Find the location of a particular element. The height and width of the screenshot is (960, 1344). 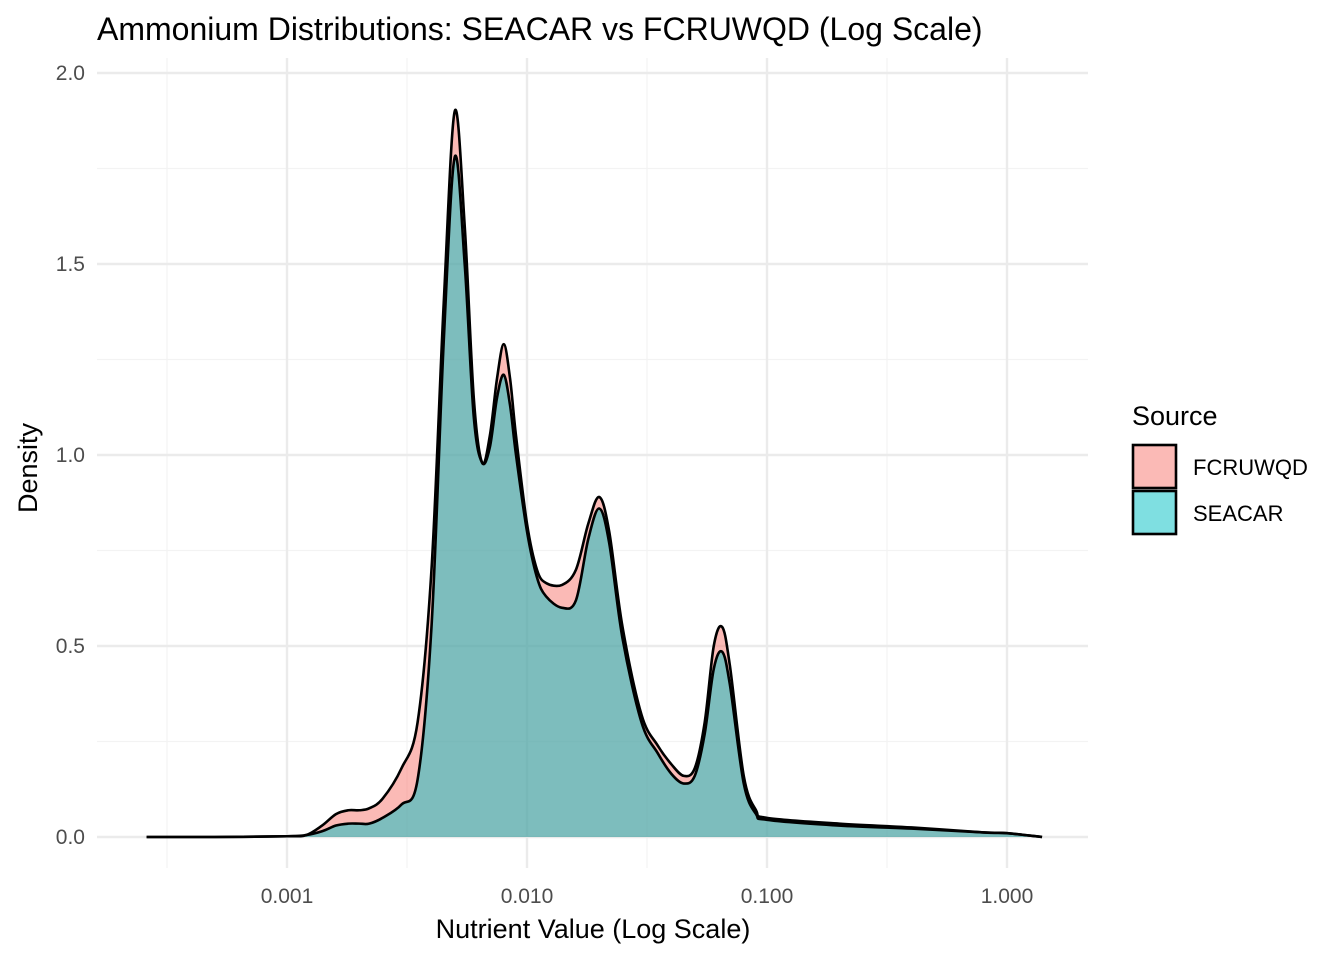

x-tick-label: 0.001 is located at coordinates (287, 896).